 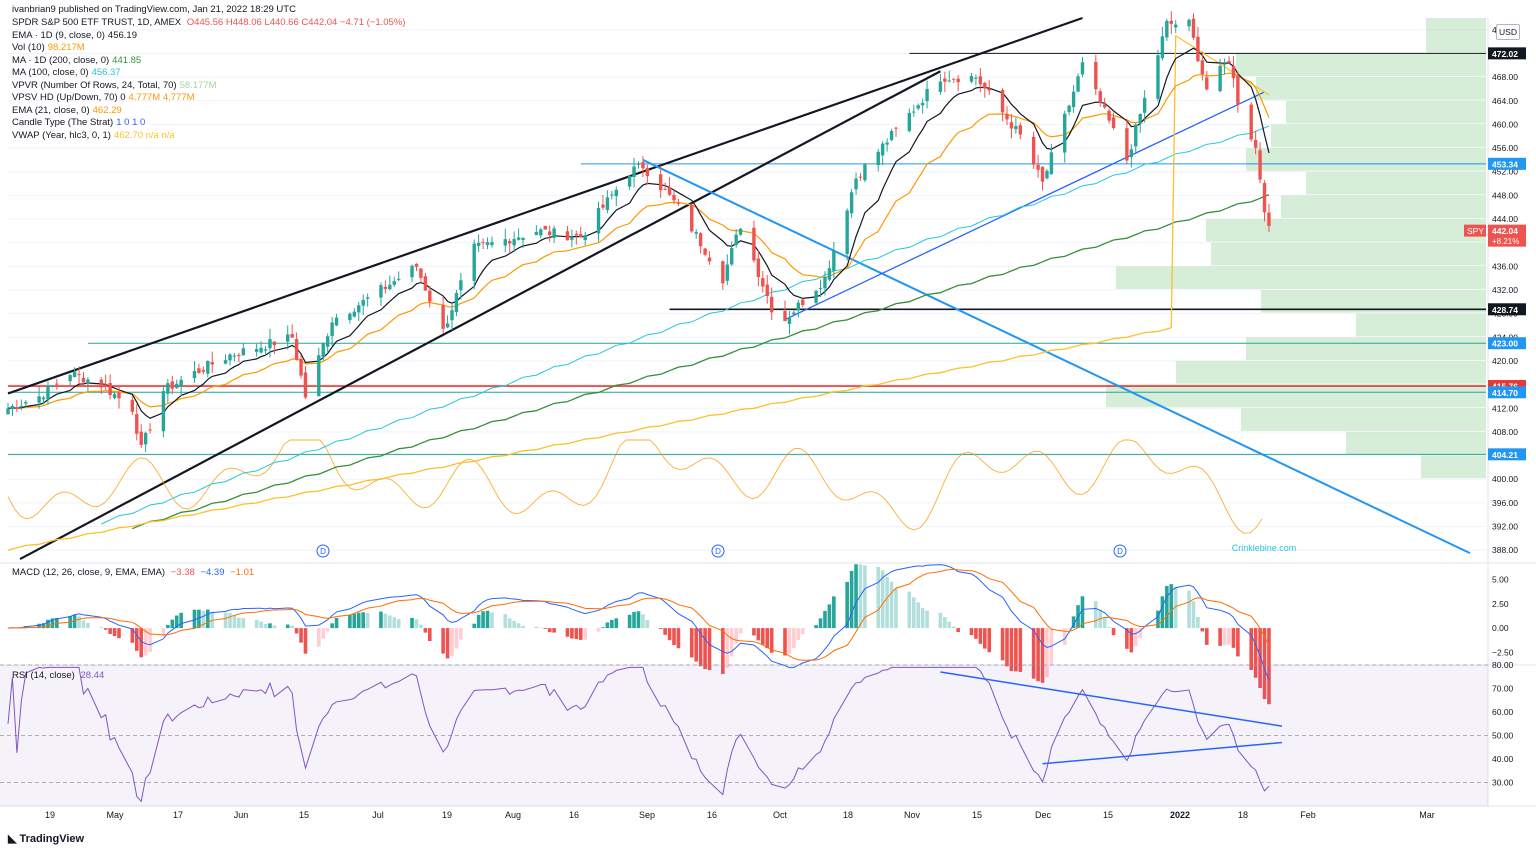 What do you see at coordinates (1508, 32) in the screenshot?
I see `currency-button: USD` at bounding box center [1508, 32].